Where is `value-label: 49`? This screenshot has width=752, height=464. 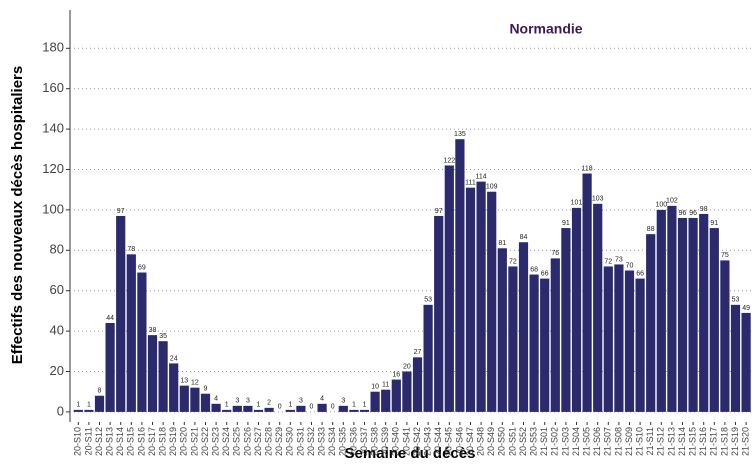 value-label: 49 is located at coordinates (746, 308).